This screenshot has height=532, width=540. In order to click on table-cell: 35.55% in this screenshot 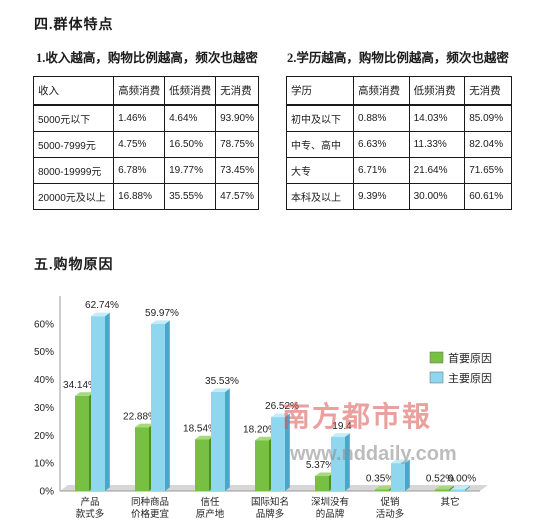, I will do `click(190, 196)`.